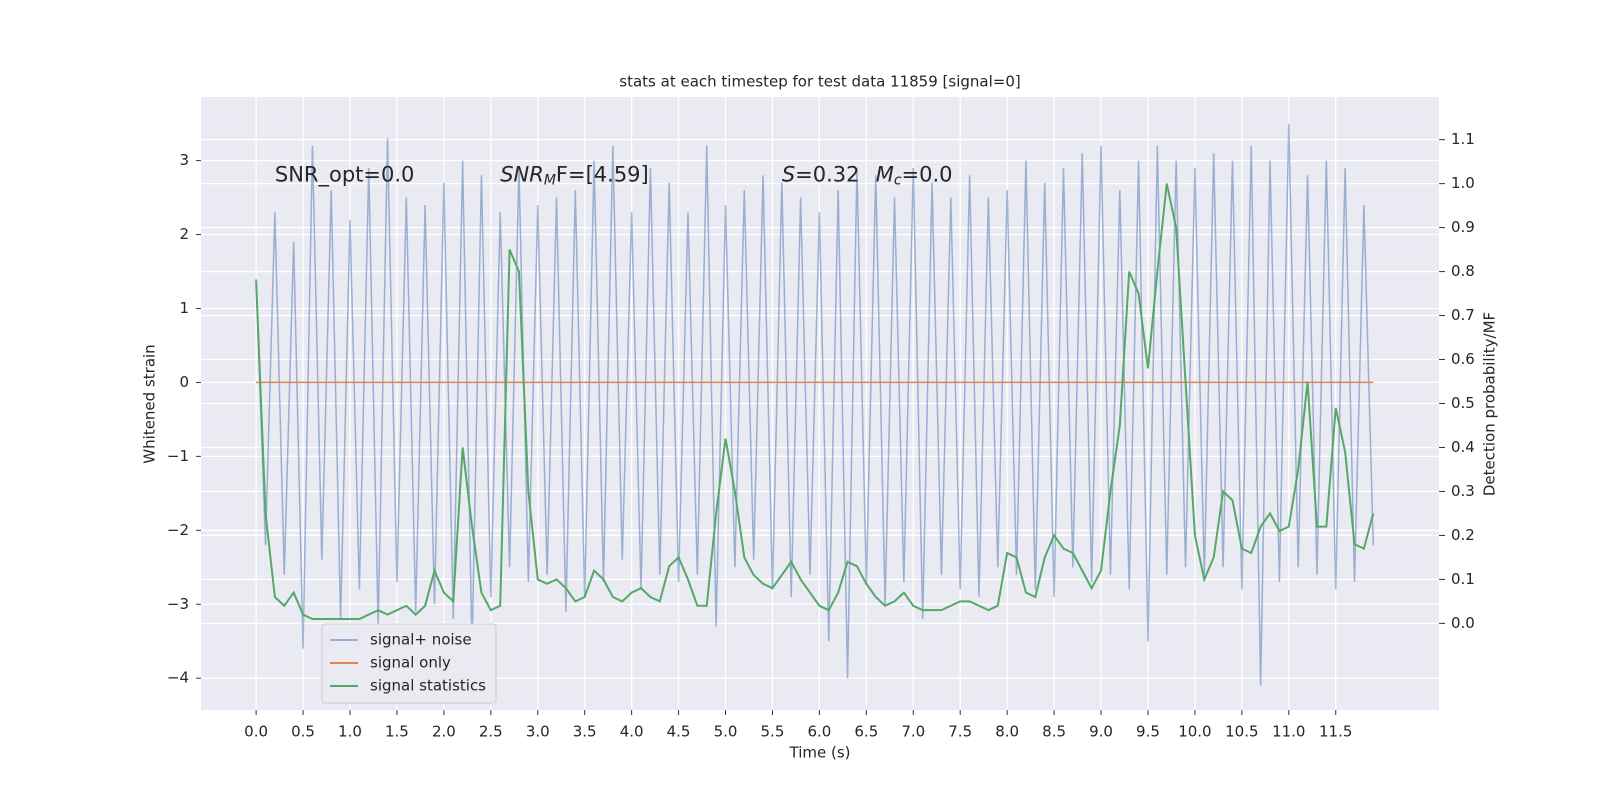  Describe the element at coordinates (1463, 227) in the screenshot. I see `y2-tick-label: 0.9` at that location.